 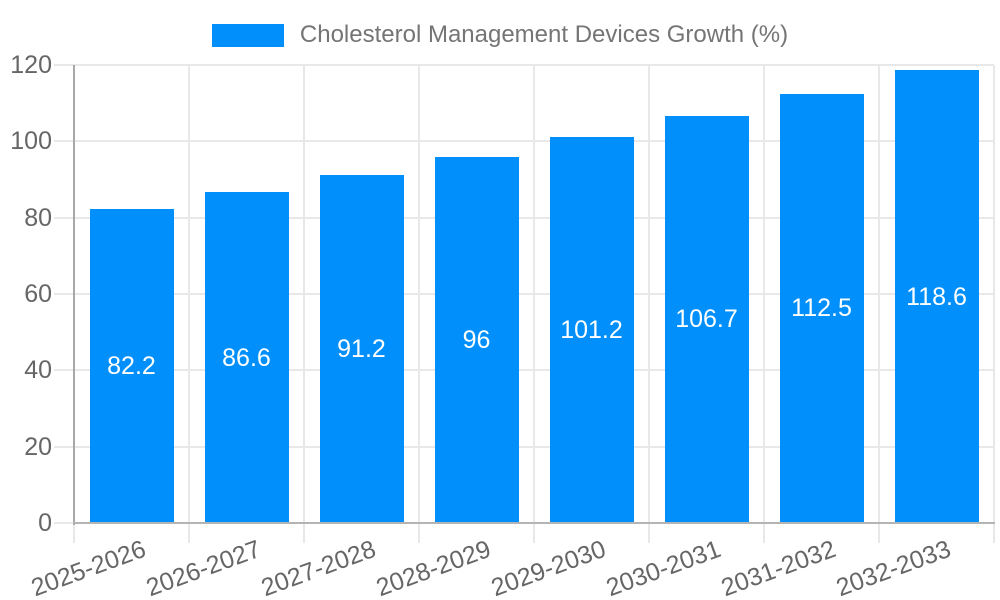 I want to click on y-axis-tick-label: 80, so click(x=38, y=217).